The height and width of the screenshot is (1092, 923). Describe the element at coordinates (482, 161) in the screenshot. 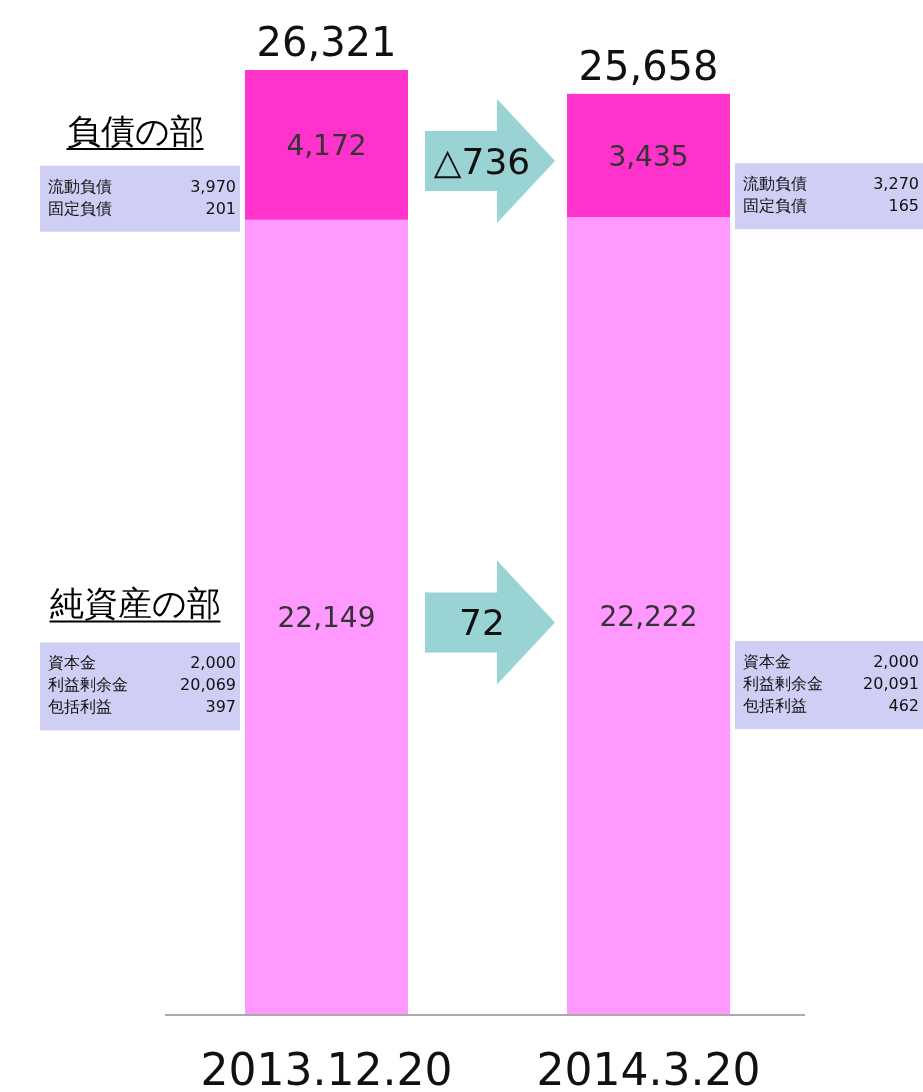

I see `annotation: △736` at that location.